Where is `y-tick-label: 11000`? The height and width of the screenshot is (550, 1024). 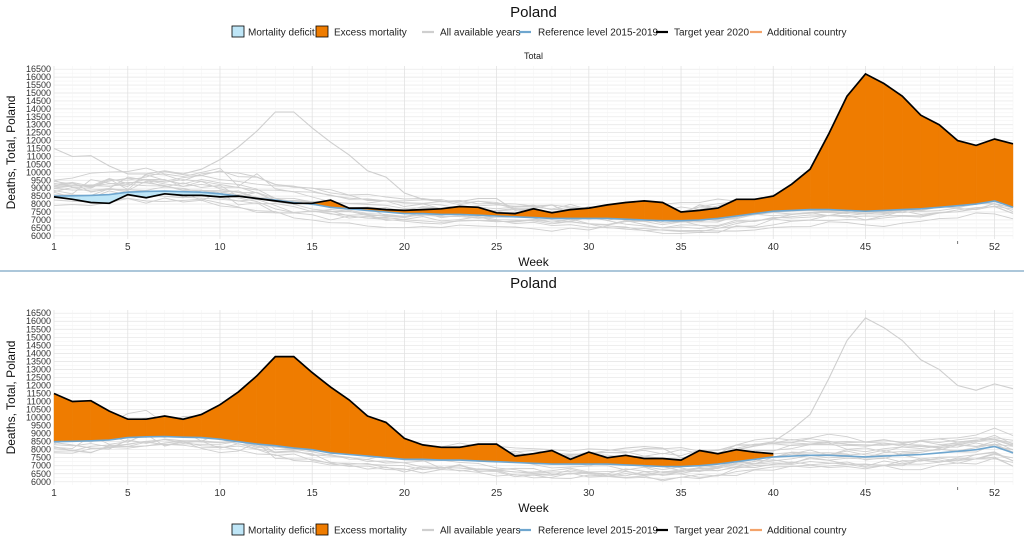
y-tick-label: 11000 is located at coordinates (39, 156).